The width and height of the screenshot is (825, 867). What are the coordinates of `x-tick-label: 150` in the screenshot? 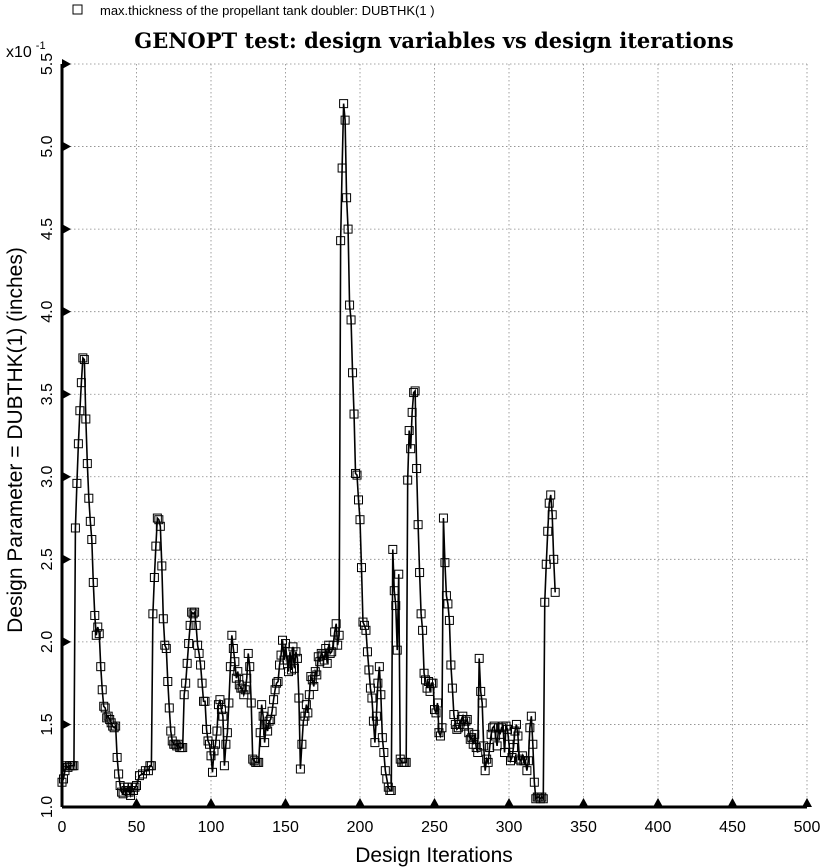 It's located at (285, 827).